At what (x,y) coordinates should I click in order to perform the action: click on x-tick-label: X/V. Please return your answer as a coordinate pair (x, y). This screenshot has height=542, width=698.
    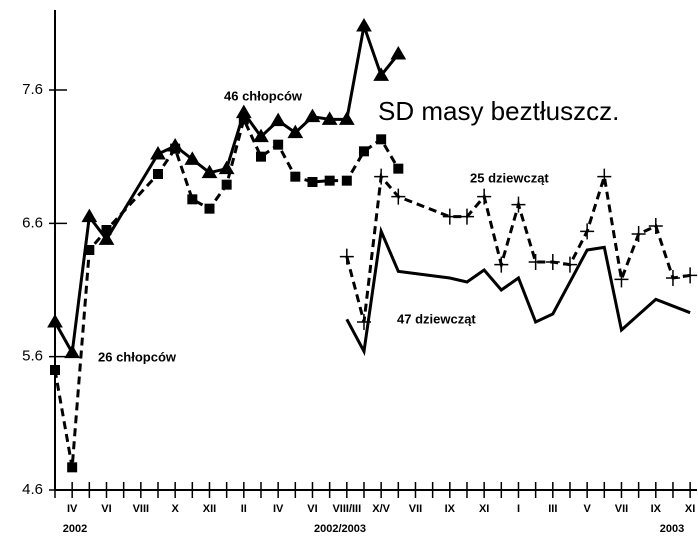
    Looking at the image, I should click on (381, 509).